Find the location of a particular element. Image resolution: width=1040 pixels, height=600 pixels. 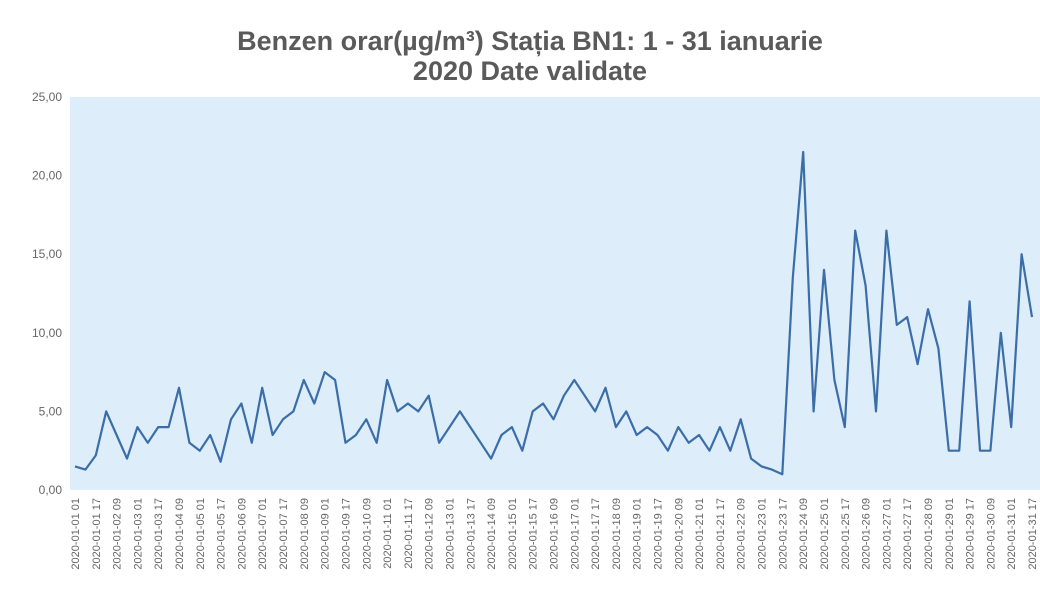

x-tick-label: 2020-01-12 09 is located at coordinates (430, 534).